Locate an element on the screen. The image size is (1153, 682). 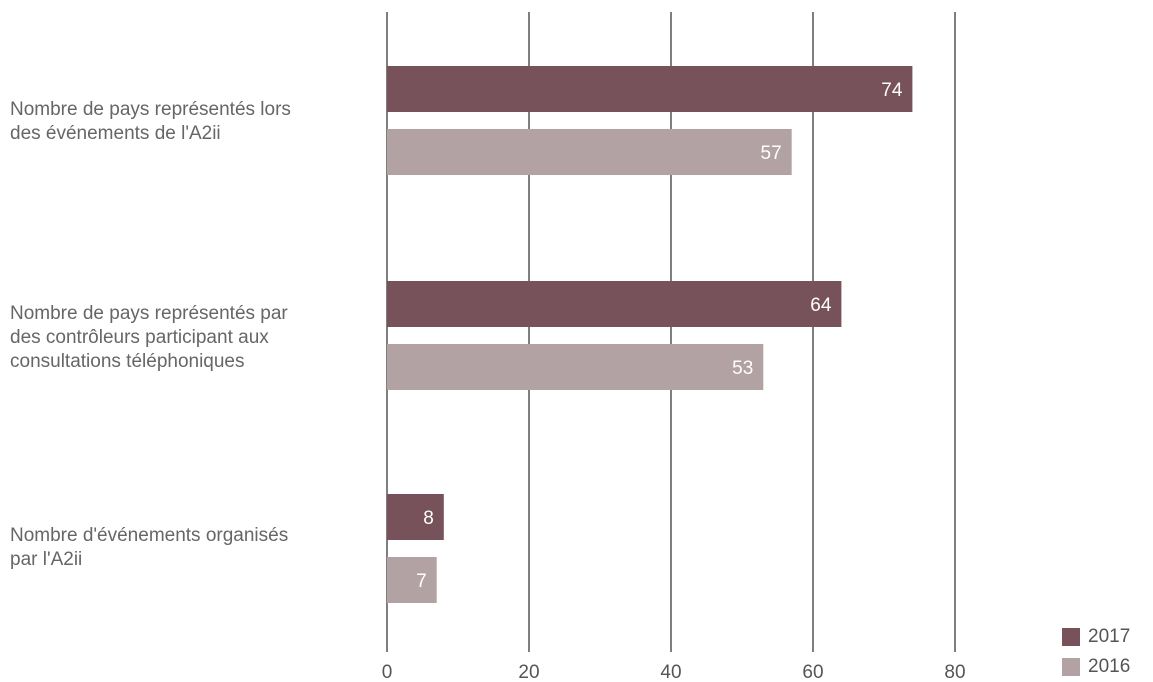
legend-item-2017: 2017 is located at coordinates (1107, 637).